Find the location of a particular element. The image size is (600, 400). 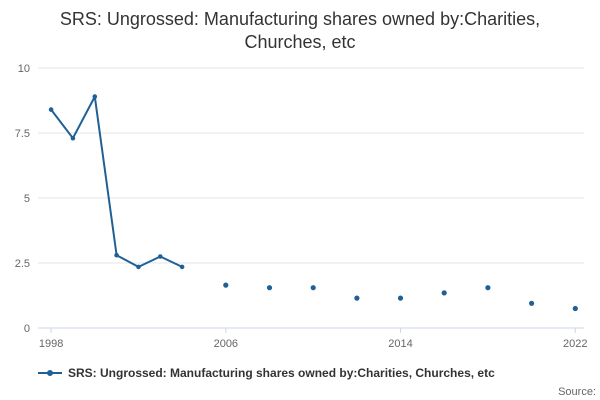

x-tick-label: 1998 is located at coordinates (51, 344).